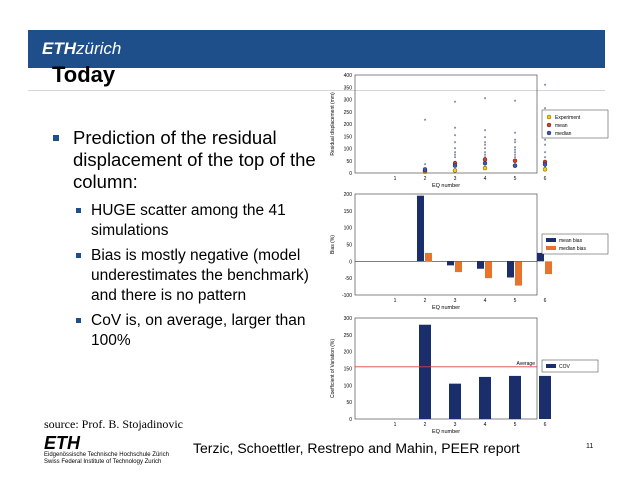 The width and height of the screenshot is (638, 493). Describe the element at coordinates (590, 446) in the screenshot. I see `page-number: 11` at that location.